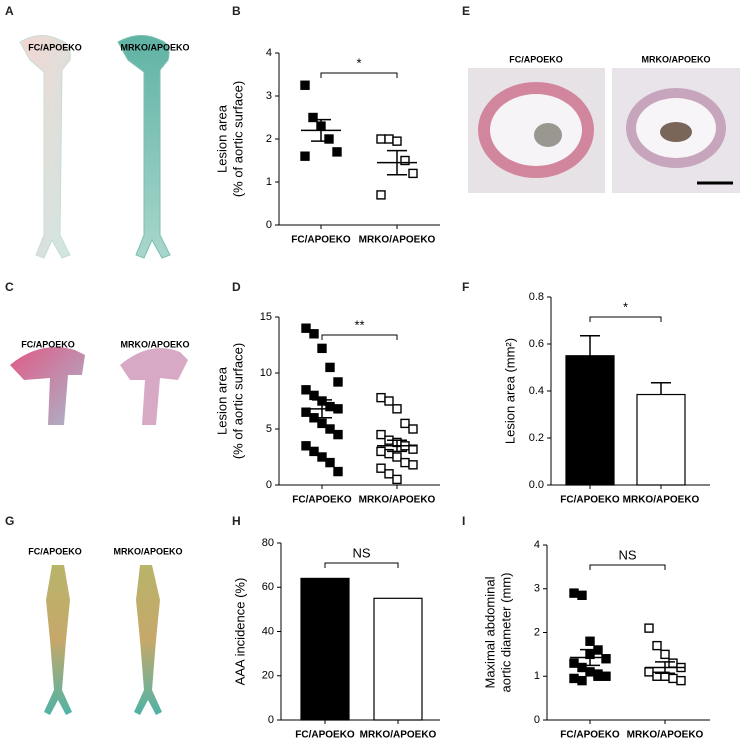  What do you see at coordinates (268, 587) in the screenshot?
I see `y-tick-label: 60` at bounding box center [268, 587].